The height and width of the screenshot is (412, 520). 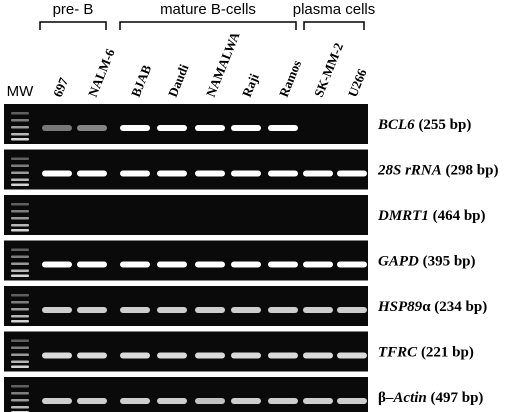 What do you see at coordinates (400, 307) in the screenshot?
I see `row-label-part: HSP89` at bounding box center [400, 307].